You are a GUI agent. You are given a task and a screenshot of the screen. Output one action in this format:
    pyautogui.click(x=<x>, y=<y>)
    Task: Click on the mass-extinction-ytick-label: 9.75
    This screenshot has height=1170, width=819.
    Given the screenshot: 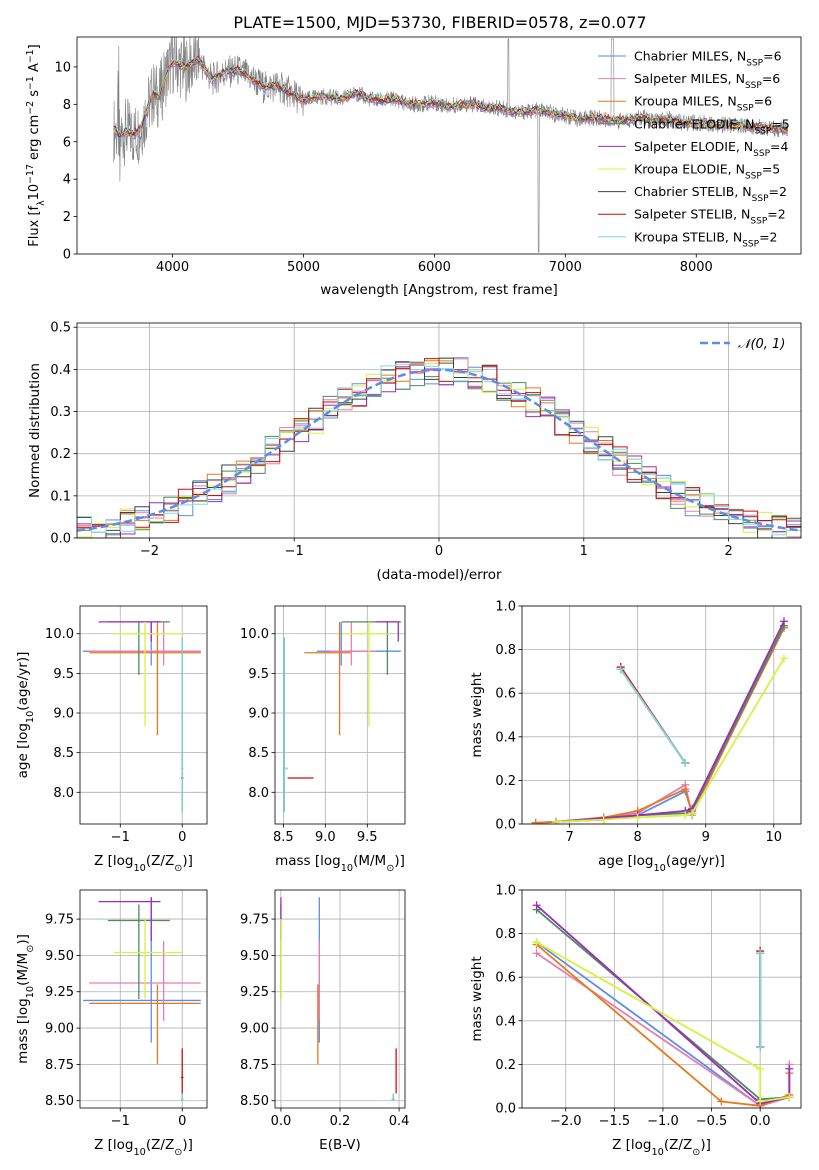 What is the action you would take?
    pyautogui.click(x=254, y=920)
    